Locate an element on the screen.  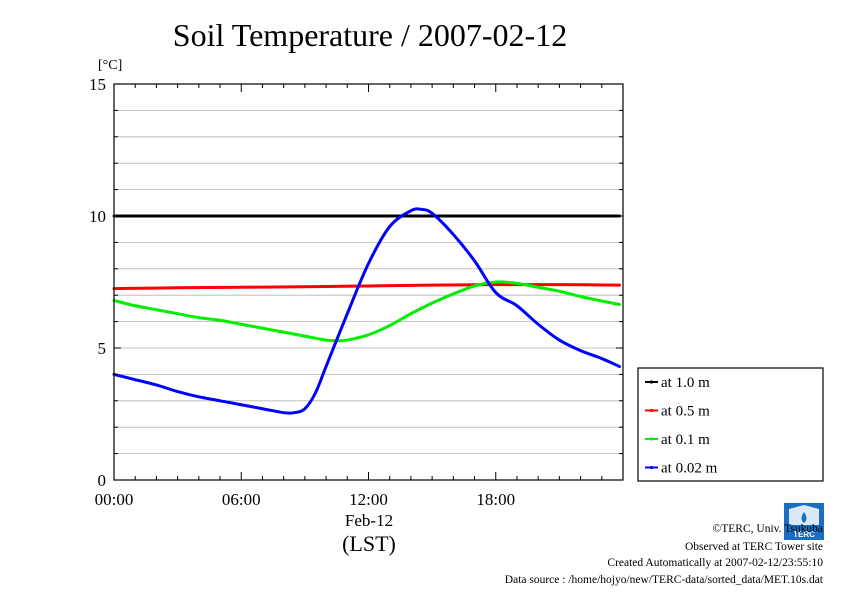
series-line-at-0-1-m is located at coordinates (366, 311).